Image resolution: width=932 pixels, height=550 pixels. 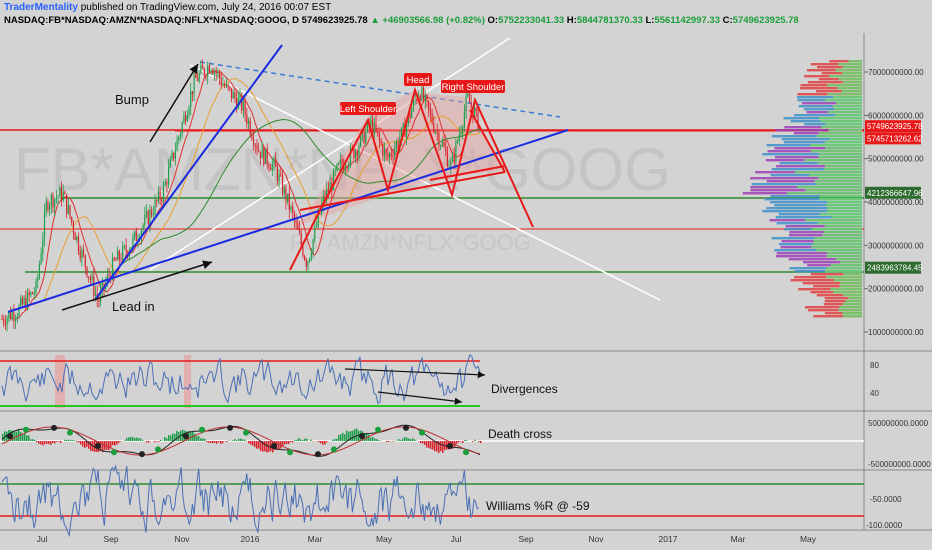 I want to click on projection-line, so click(x=487, y=141).